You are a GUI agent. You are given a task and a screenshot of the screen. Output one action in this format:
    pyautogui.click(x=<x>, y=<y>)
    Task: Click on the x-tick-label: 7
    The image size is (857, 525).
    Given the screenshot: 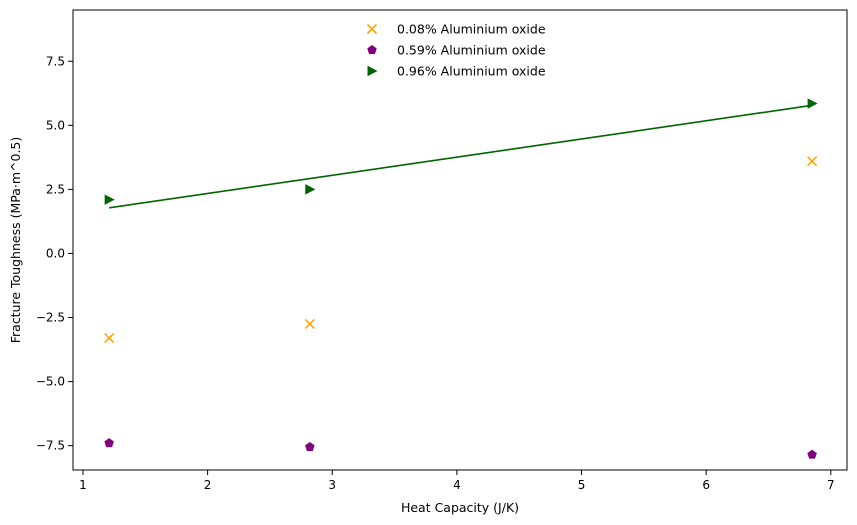 What is the action you would take?
    pyautogui.click(x=831, y=485)
    